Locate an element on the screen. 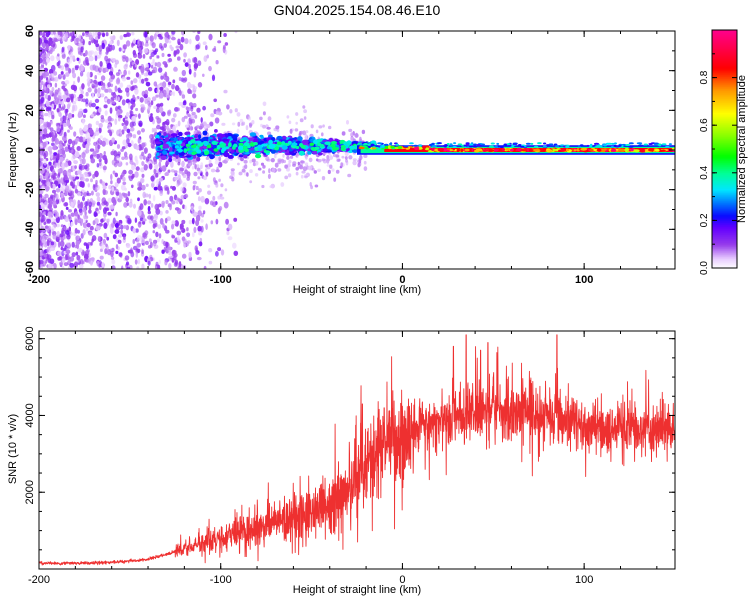 Image resolution: width=750 pixels, height=605 pixels. spectrogram-y-tick-label: -40 is located at coordinates (30, 229).